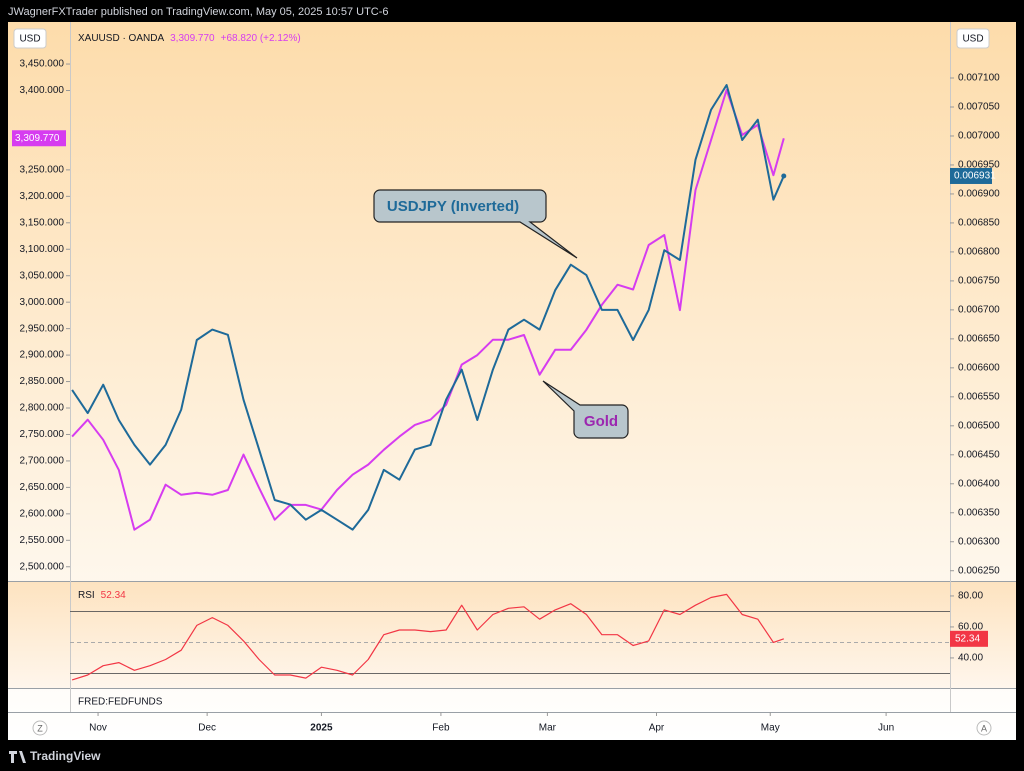 This screenshot has width=1024, height=771. I want to click on y-tick-label: 2,500.000, so click(42, 566).